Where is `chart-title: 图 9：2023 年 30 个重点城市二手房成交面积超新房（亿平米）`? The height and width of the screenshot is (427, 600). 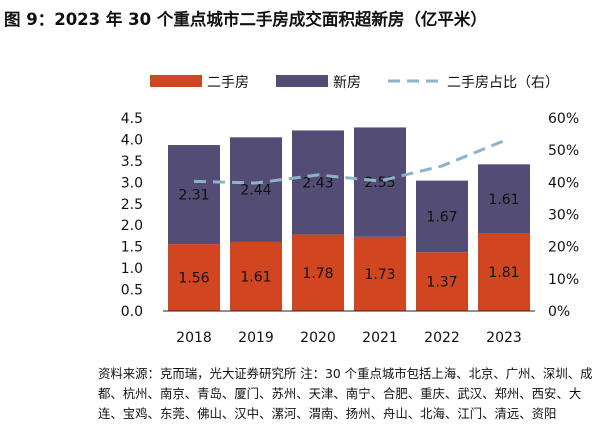 chart-title: 图 9：2023 年 30 个重点城市二手房成交面积超新房（亿平米） is located at coordinates (245, 19).